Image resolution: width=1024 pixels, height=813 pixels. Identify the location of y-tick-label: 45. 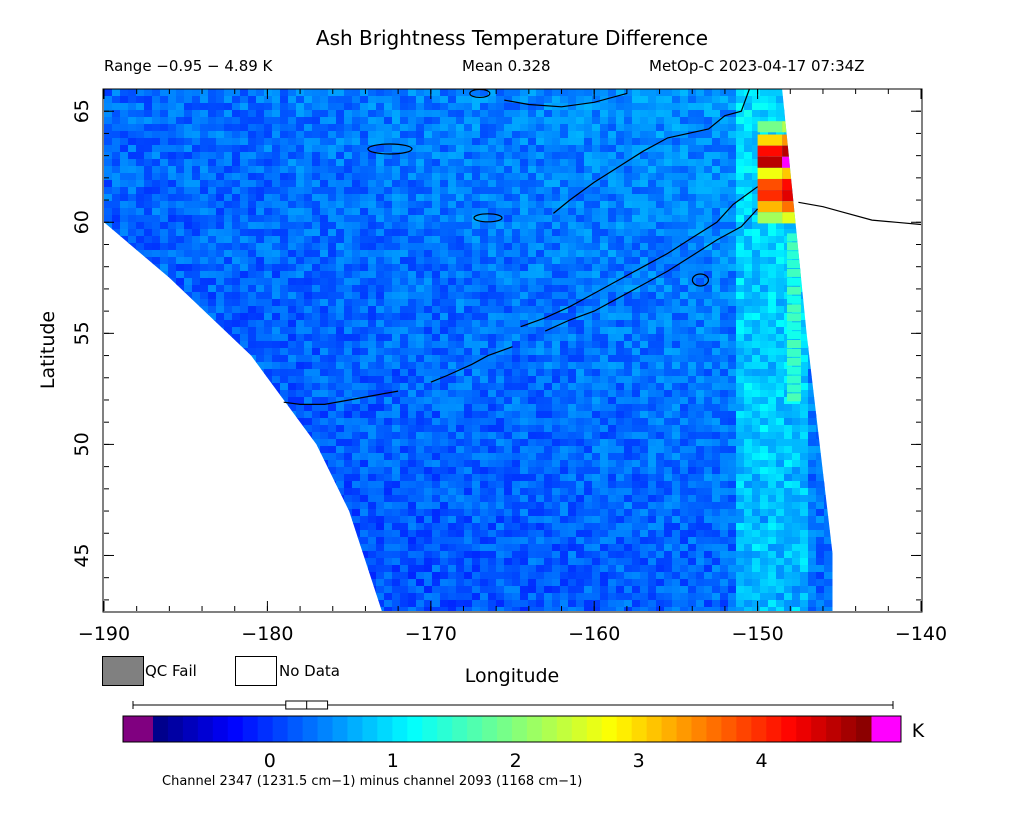
(82, 555).